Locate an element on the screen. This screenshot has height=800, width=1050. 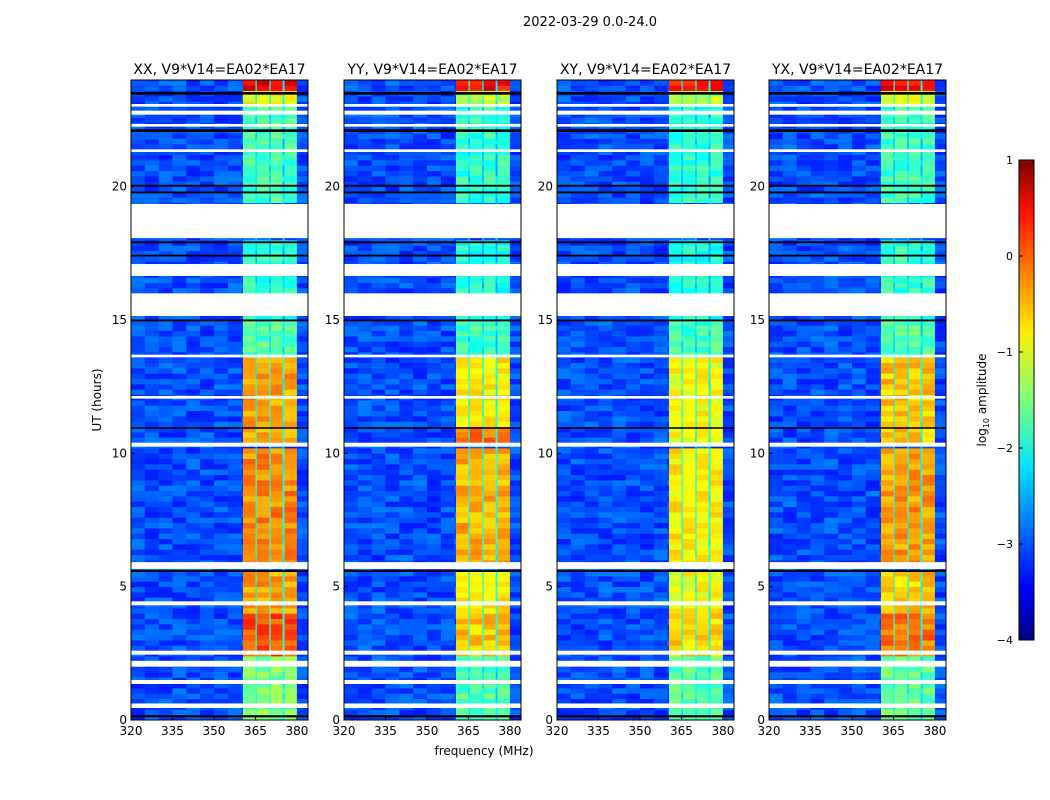
x-tick-label: 320 is located at coordinates (131, 731).